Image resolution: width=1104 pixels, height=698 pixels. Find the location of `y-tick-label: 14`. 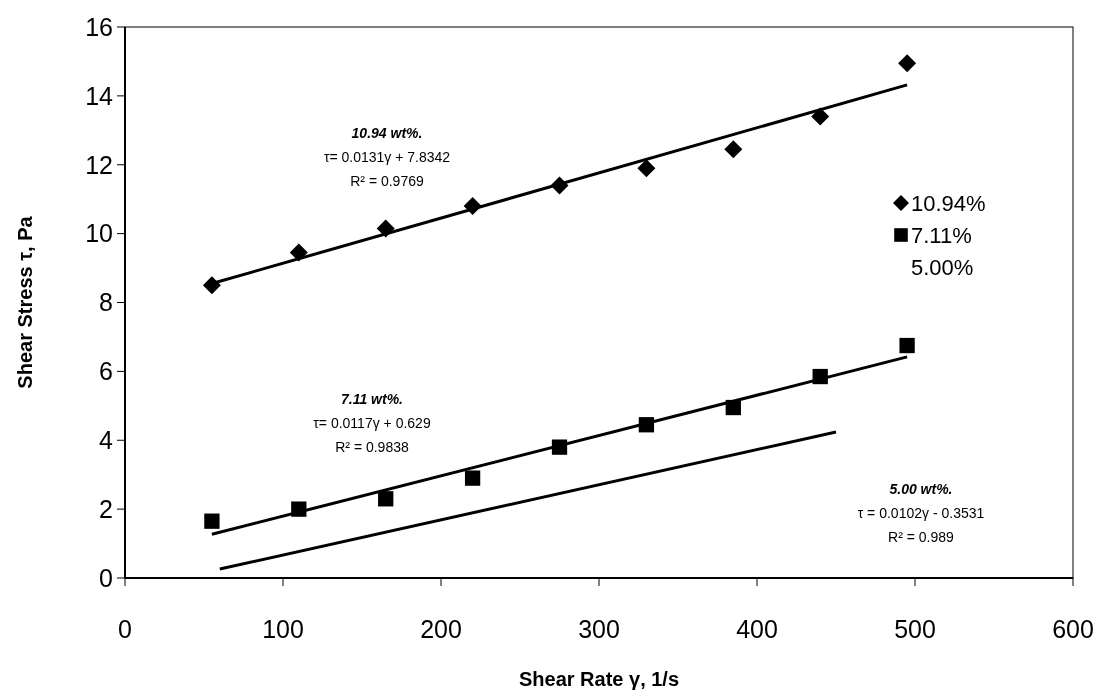

y-tick-label: 14 is located at coordinates (99, 95).